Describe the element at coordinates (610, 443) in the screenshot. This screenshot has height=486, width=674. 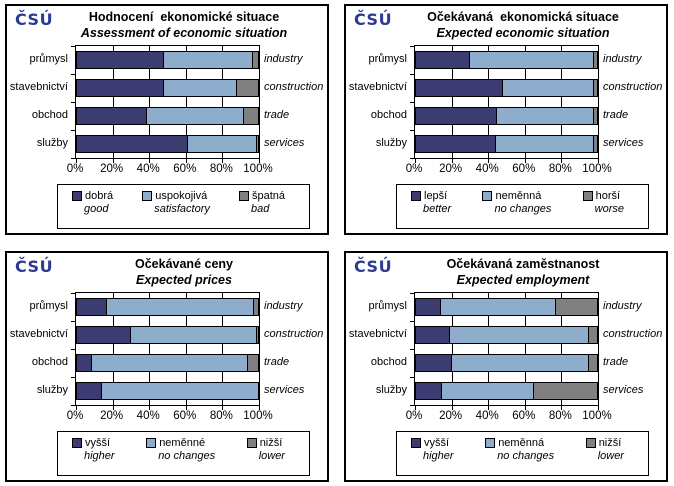
I see `legend-label-czech-text: nižší` at that location.